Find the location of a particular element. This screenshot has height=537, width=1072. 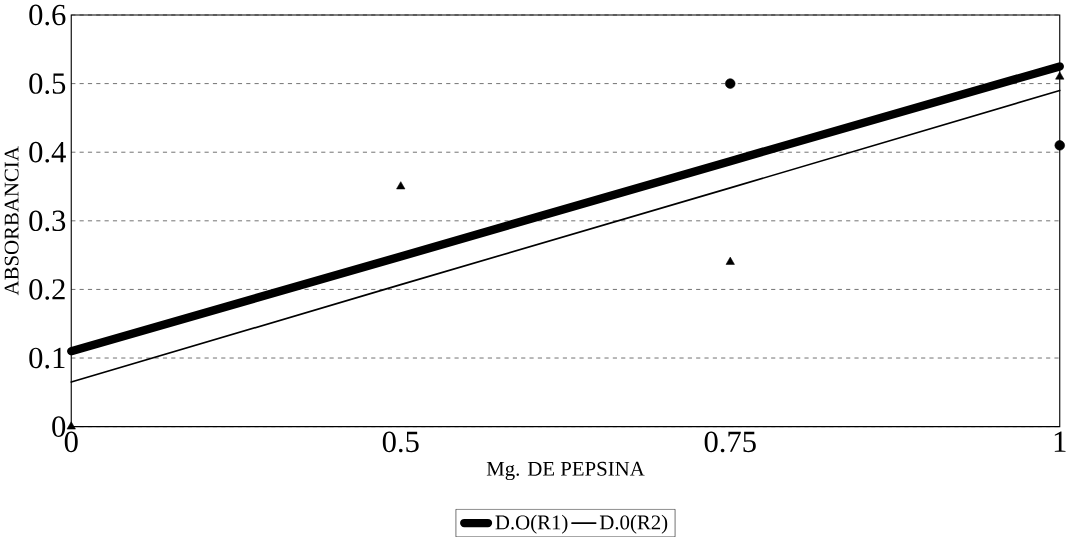

legend-label: D.O(R1) is located at coordinates (531, 524).